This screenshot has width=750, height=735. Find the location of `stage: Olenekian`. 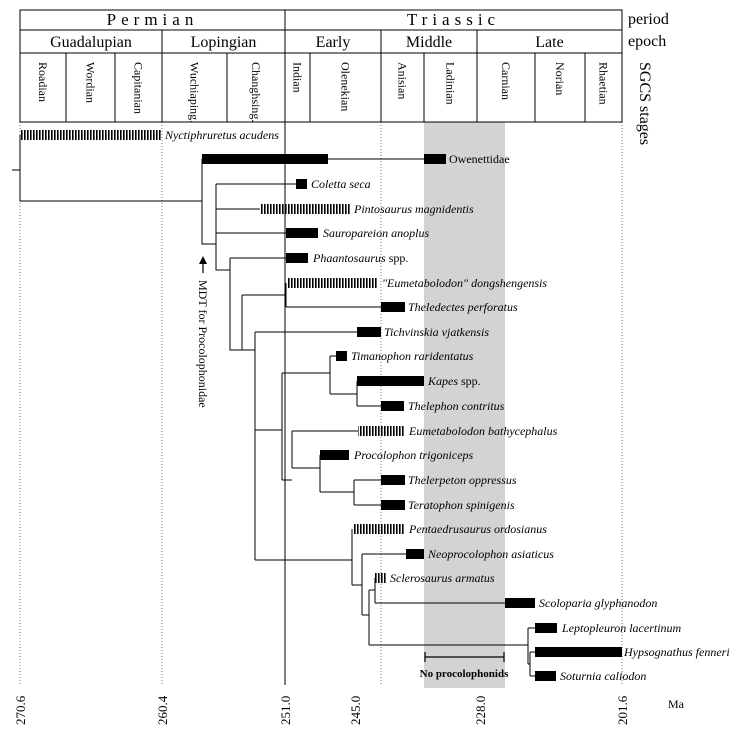

stage: Olenekian is located at coordinates (346, 86).